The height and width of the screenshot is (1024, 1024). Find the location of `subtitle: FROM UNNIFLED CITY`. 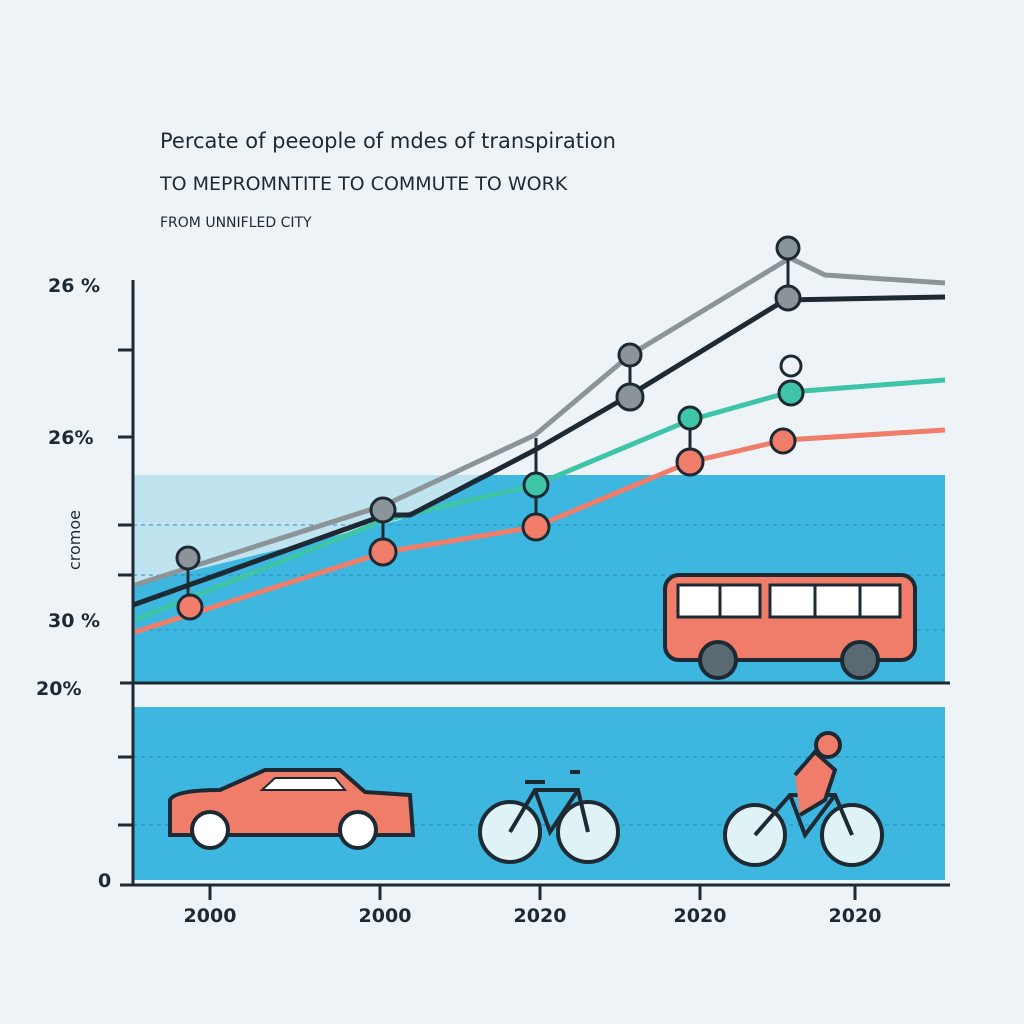

subtitle: FROM UNNIFLED CITY is located at coordinates (236, 223).